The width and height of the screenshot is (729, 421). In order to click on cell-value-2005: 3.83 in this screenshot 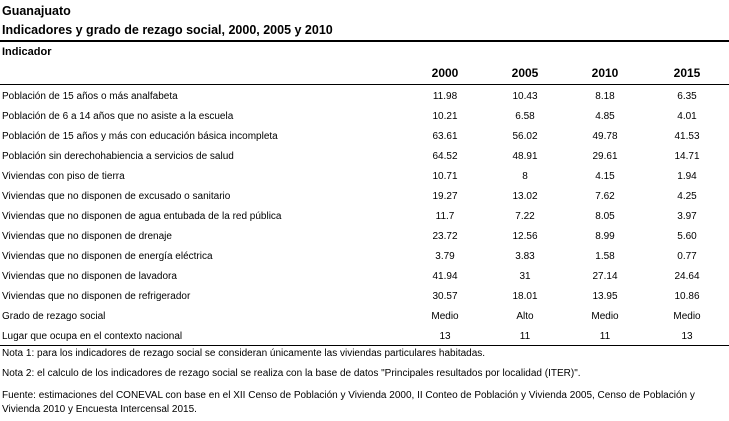, I will do `click(525, 256)`.